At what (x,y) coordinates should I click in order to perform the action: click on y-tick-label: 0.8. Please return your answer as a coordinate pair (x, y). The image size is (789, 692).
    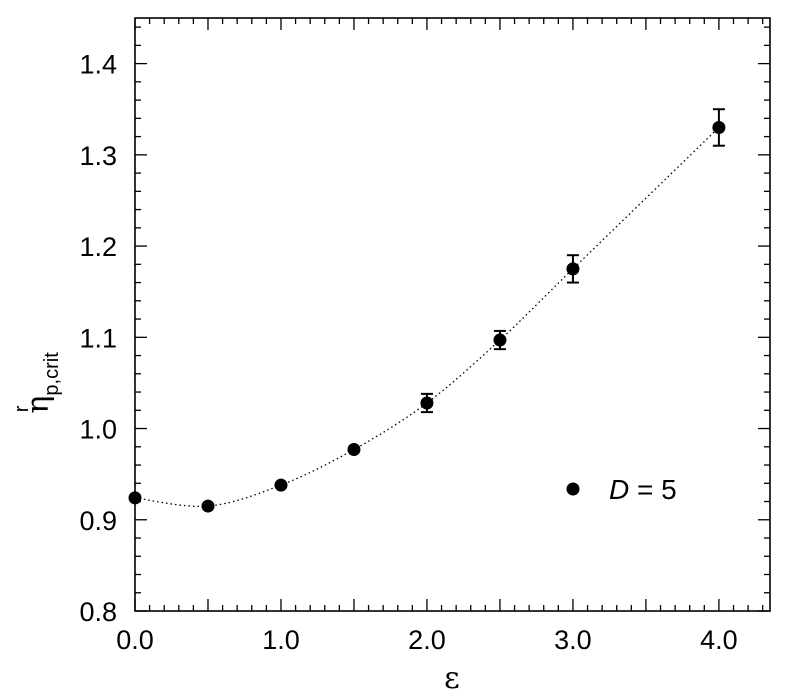
    Looking at the image, I should click on (98, 612).